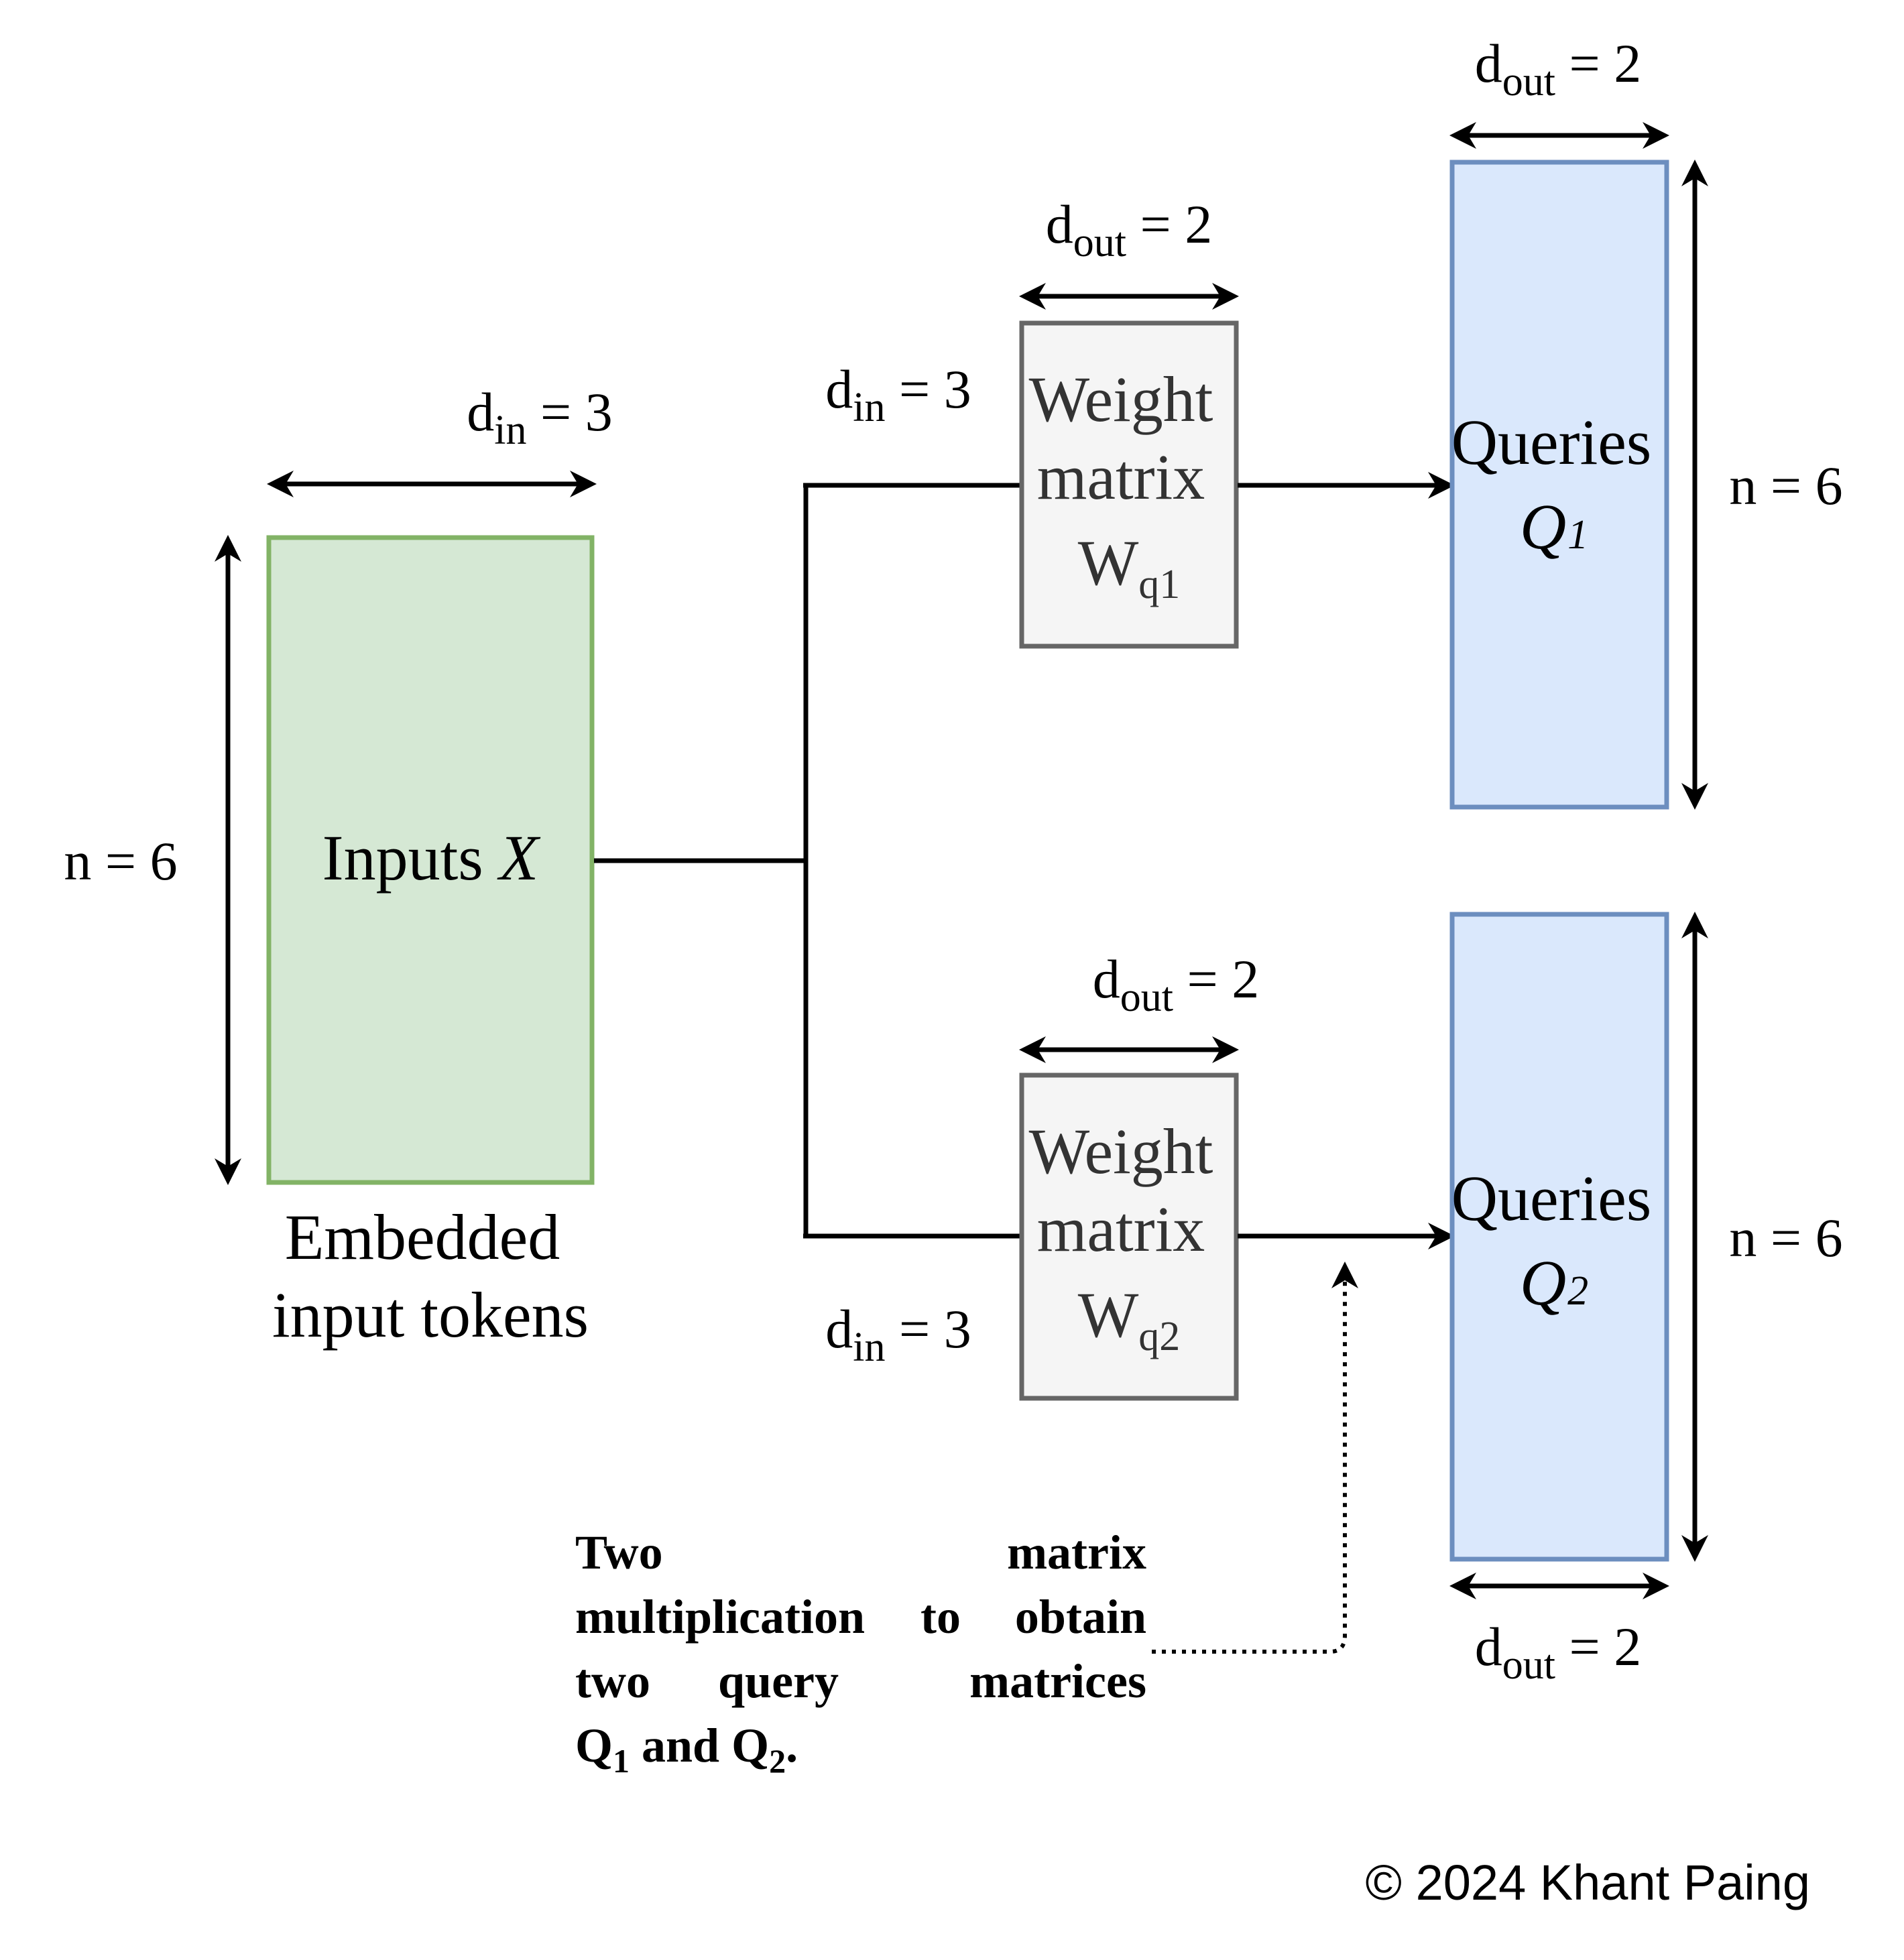  What do you see at coordinates (1785, 485) in the screenshot?
I see `queries-q1-height-label: n = 6` at bounding box center [1785, 485].